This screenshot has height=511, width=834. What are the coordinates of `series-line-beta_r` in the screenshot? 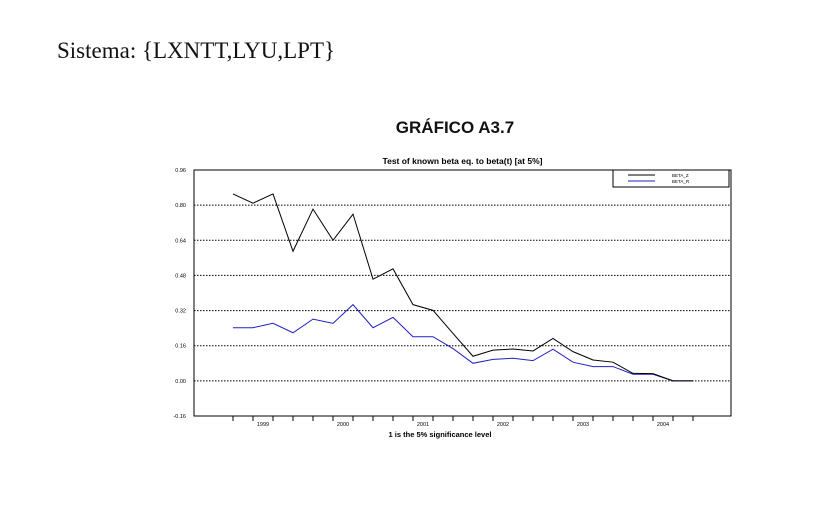 It's located at (463, 342).